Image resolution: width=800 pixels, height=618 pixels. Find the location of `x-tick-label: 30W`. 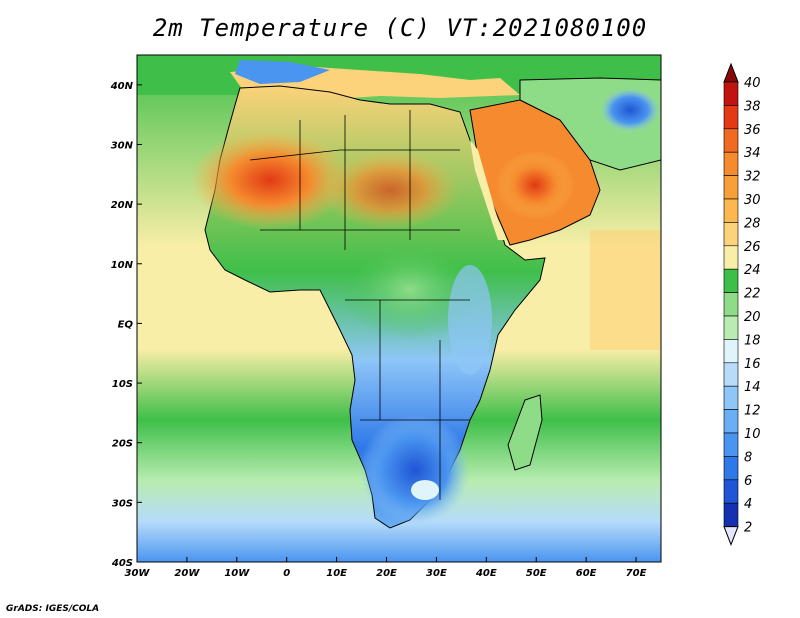

x-tick-label: 30W is located at coordinates (138, 573).